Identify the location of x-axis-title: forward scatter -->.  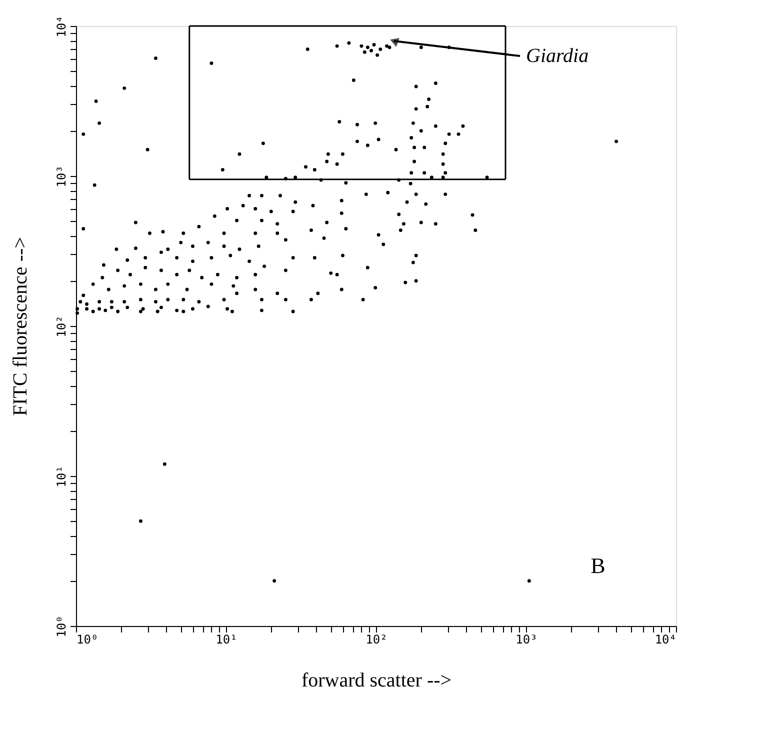
(376, 681).